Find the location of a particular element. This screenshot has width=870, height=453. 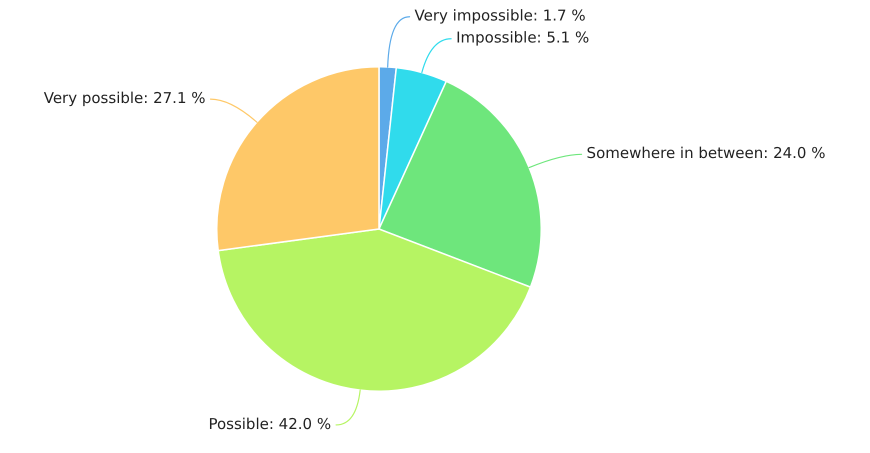

slice-label: Possible: 42.0 % is located at coordinates (270, 423).